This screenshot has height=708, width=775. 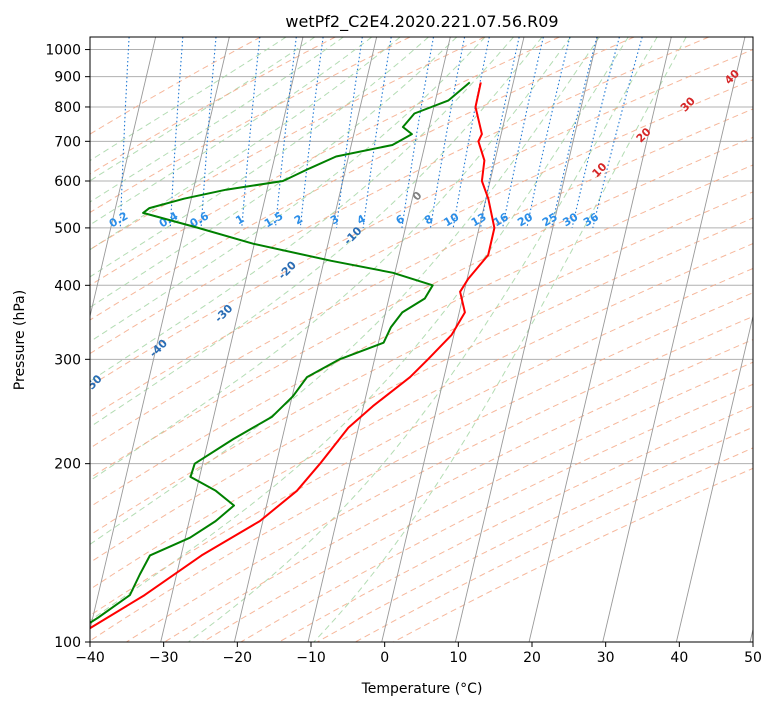 What do you see at coordinates (67, 182) in the screenshot?
I see `y-tick-label: 600` at bounding box center [67, 182].